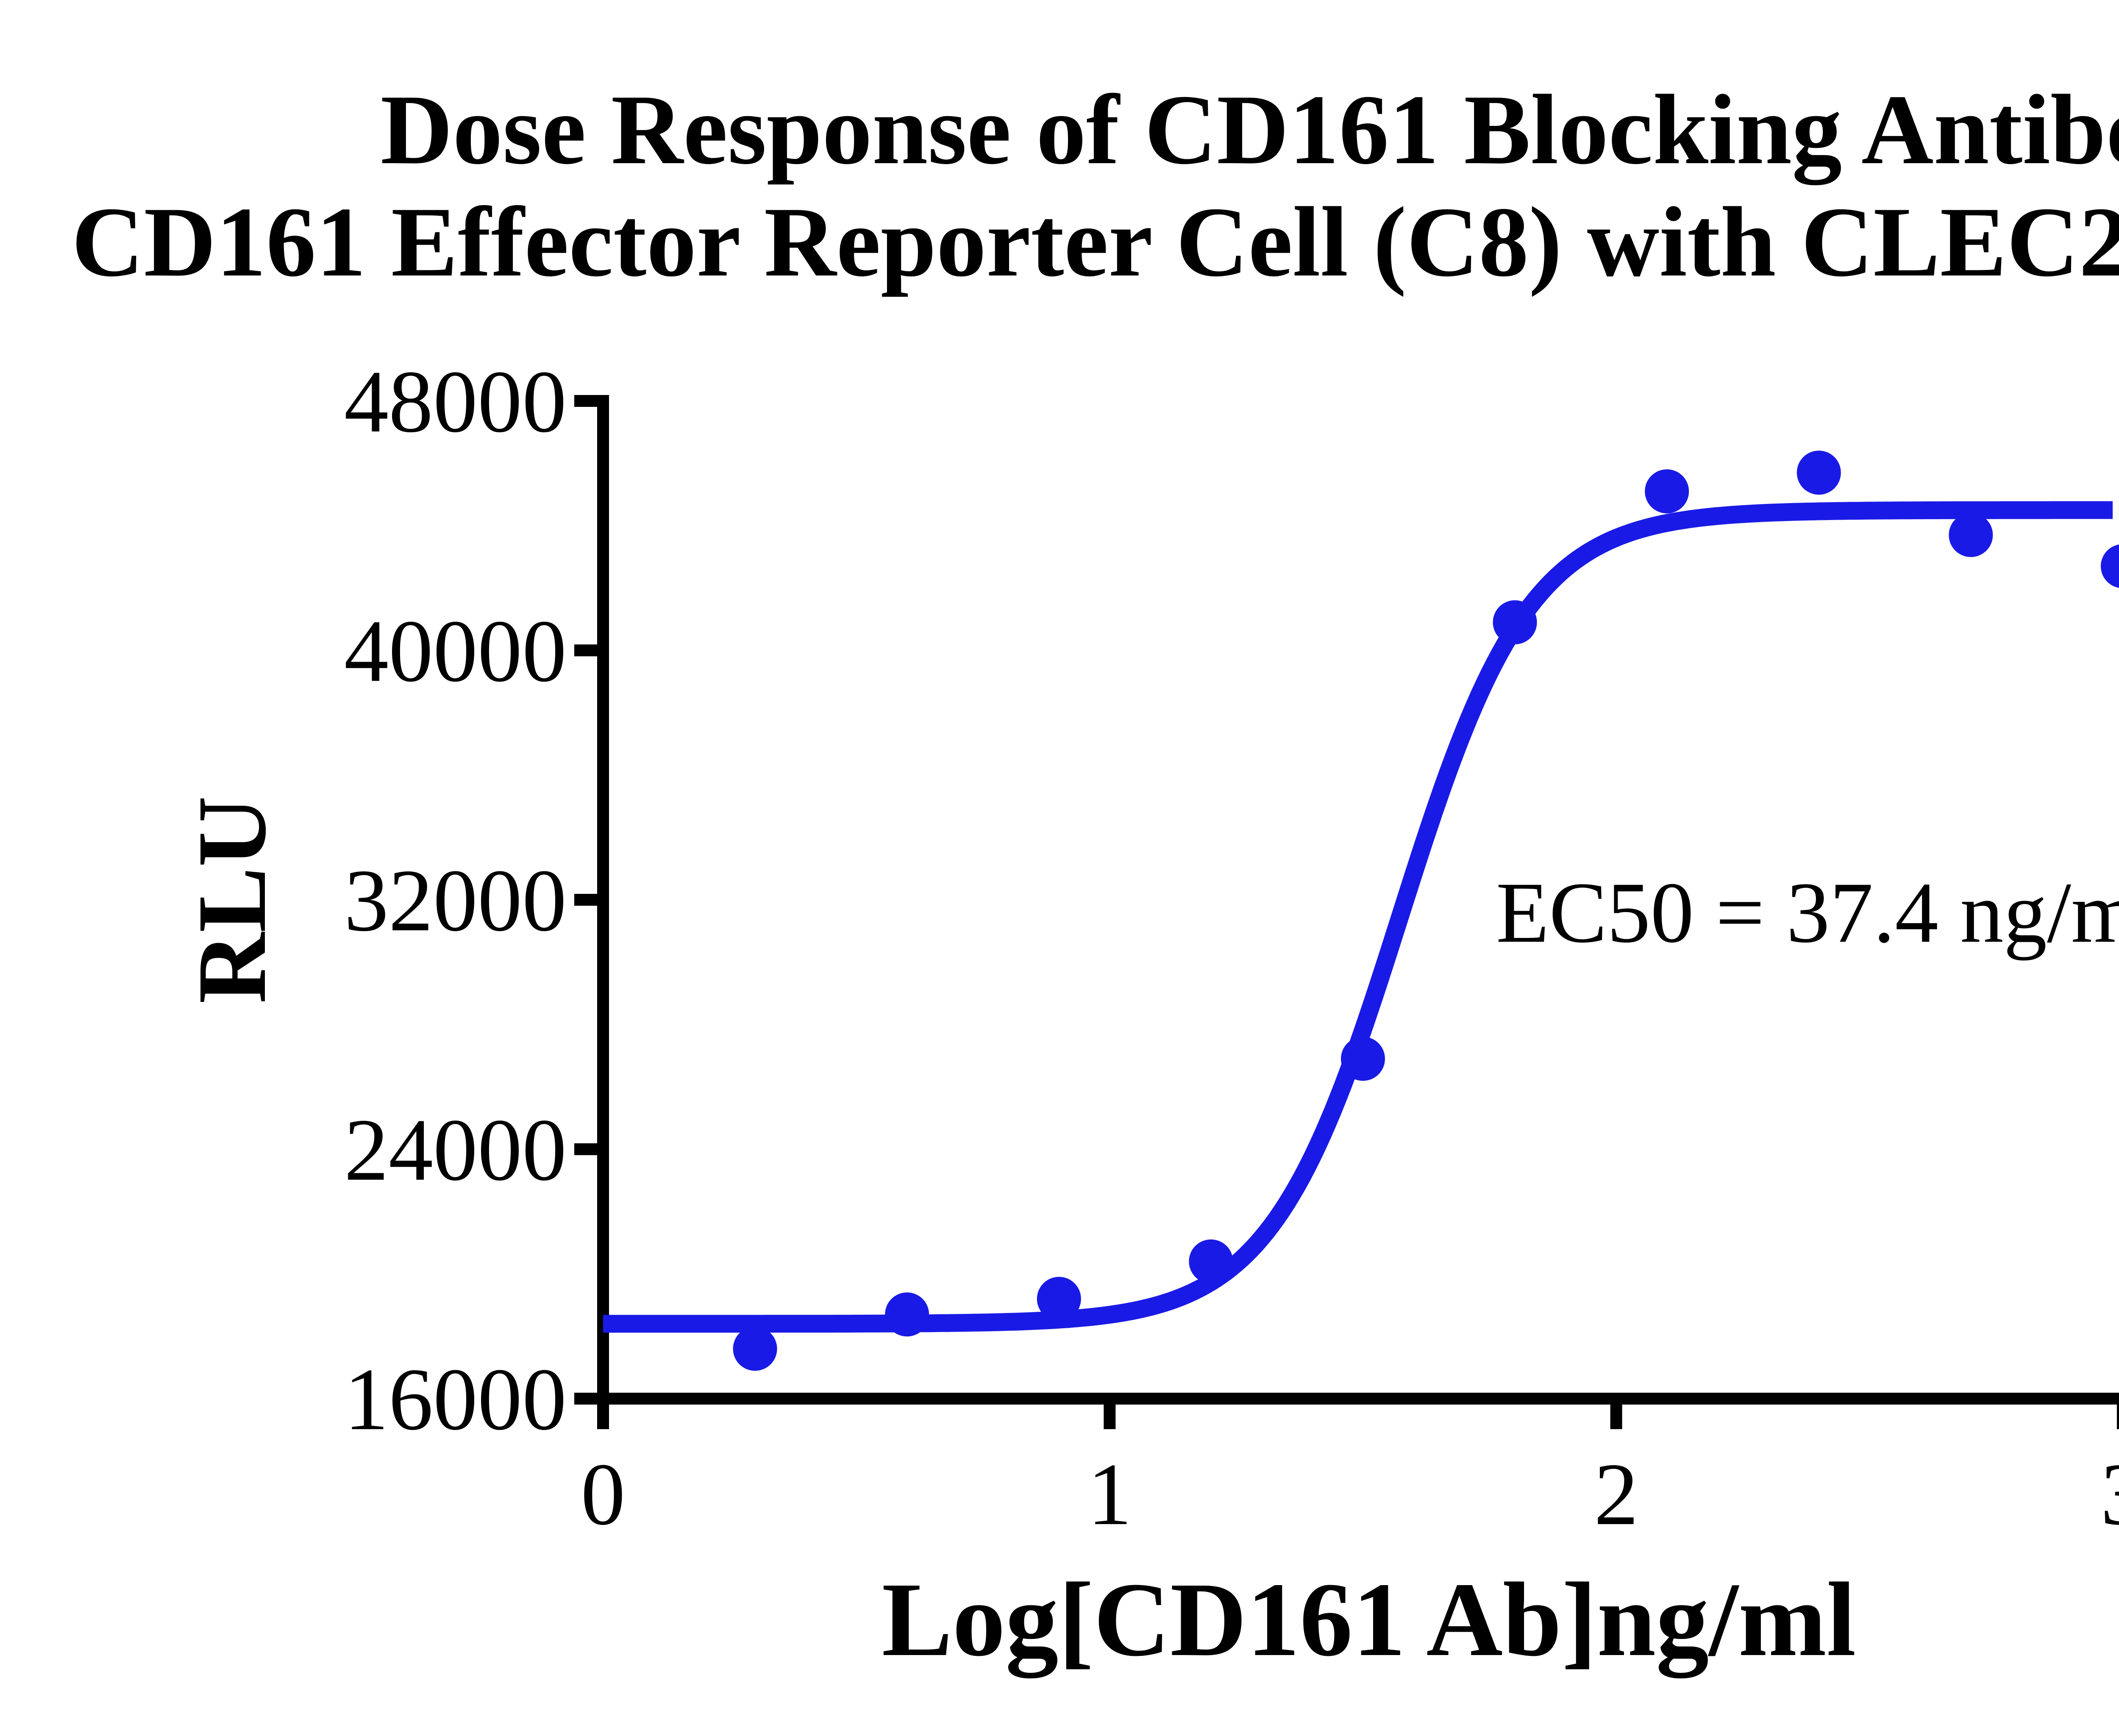  Describe the element at coordinates (1369, 1619) in the screenshot. I see `x-axis-title: Log[CD161 Ab]ng/ml` at that location.